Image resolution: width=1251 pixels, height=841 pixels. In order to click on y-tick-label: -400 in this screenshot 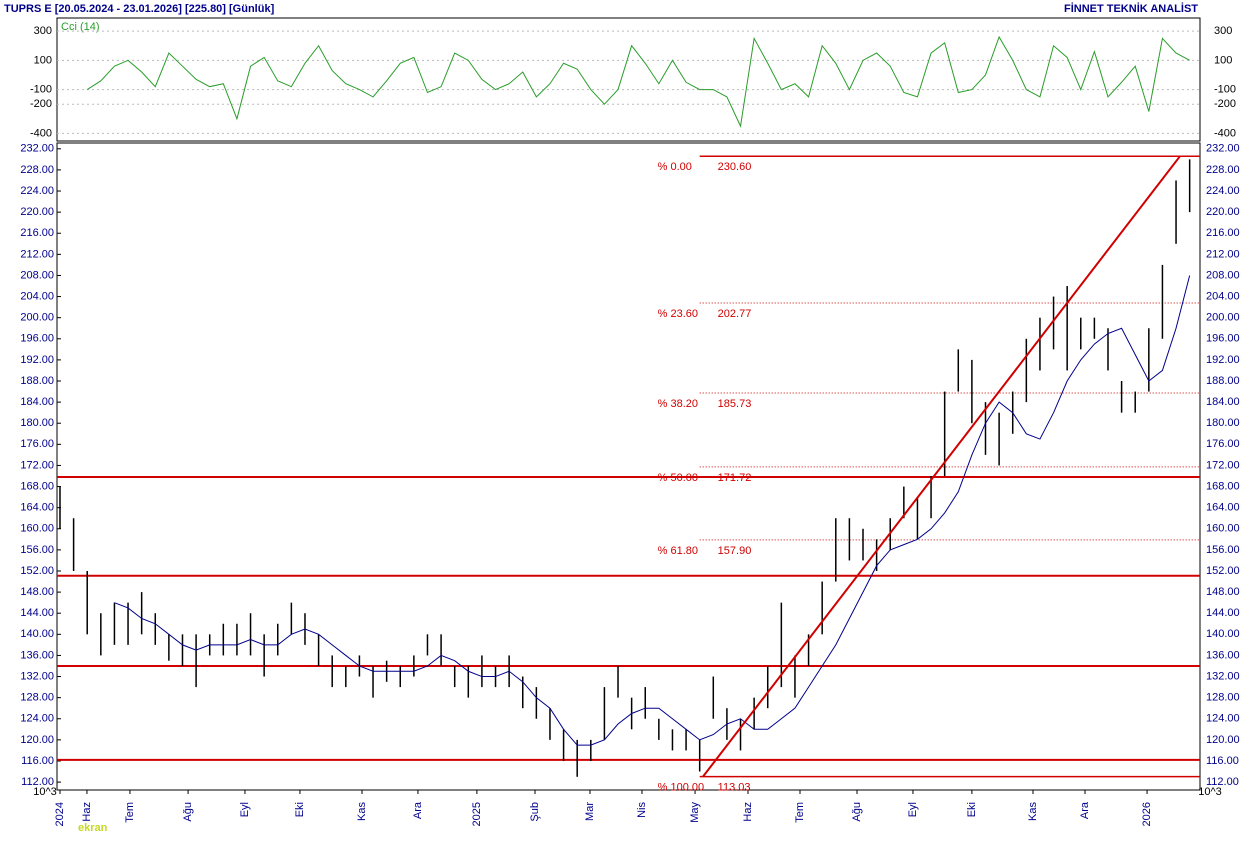, I will do `click(1225, 133)`.